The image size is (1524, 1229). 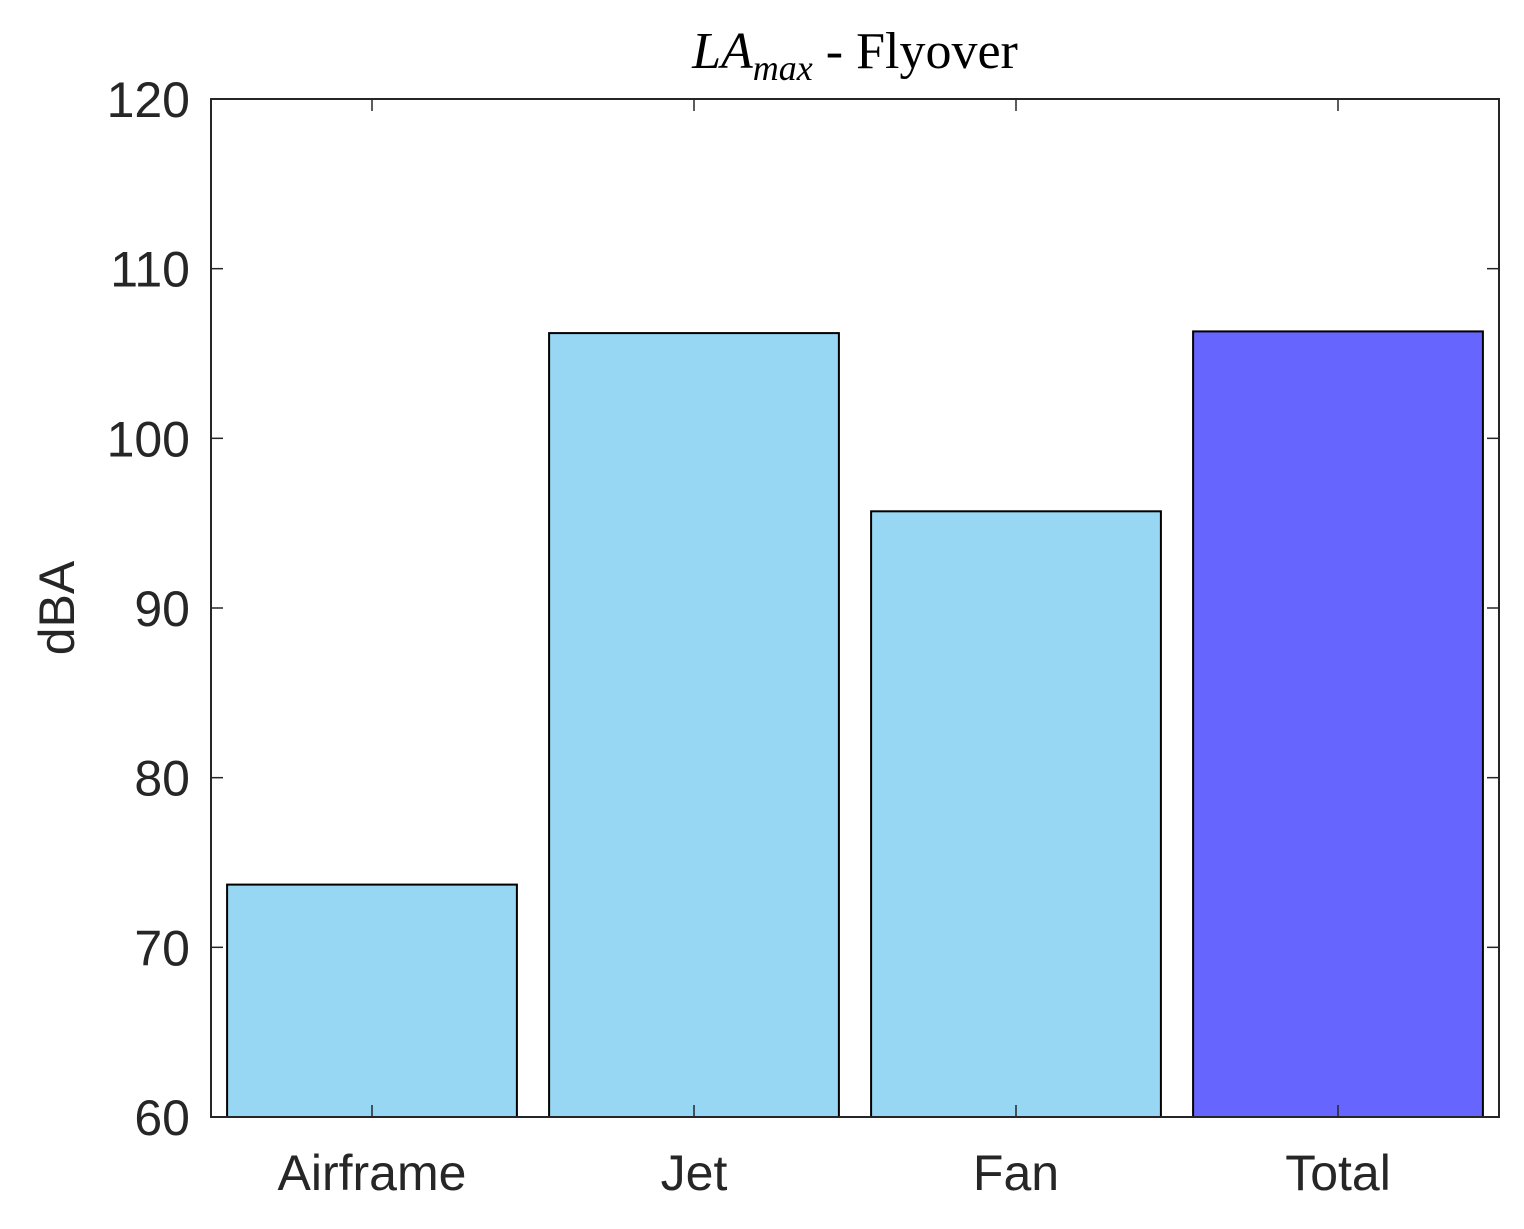 I want to click on y-tick-label: 90, so click(x=162, y=609).